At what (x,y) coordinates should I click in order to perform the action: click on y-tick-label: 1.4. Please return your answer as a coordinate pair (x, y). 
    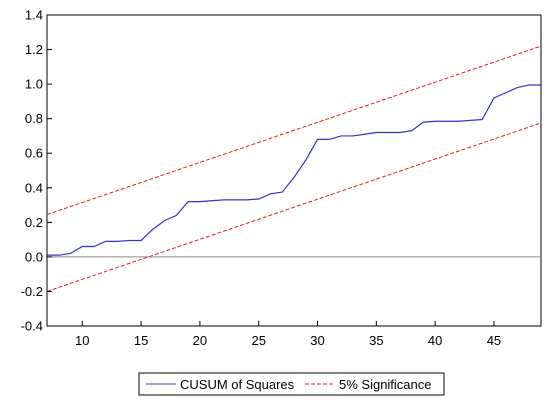
    Looking at the image, I should click on (34, 15).